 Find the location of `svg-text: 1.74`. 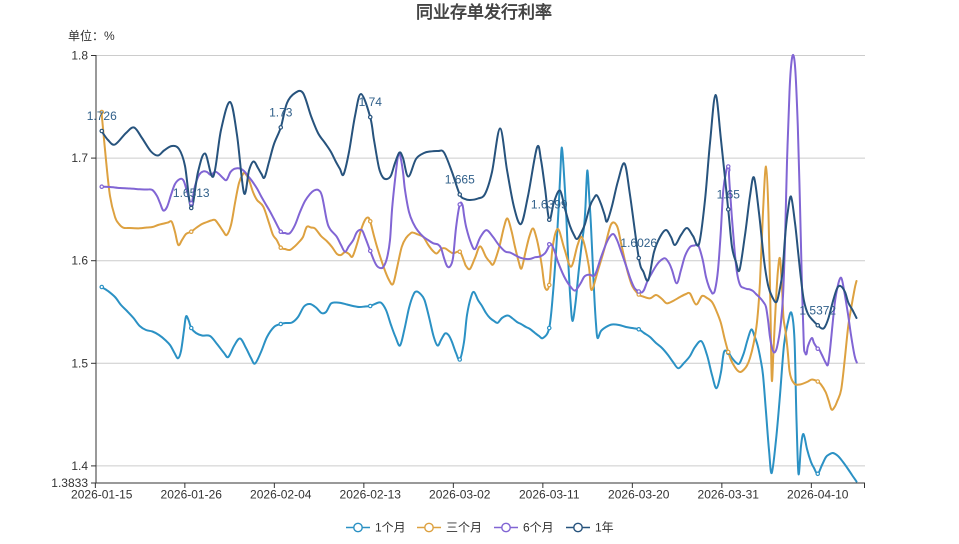

svg-text: 1.74 is located at coordinates (371, 102).